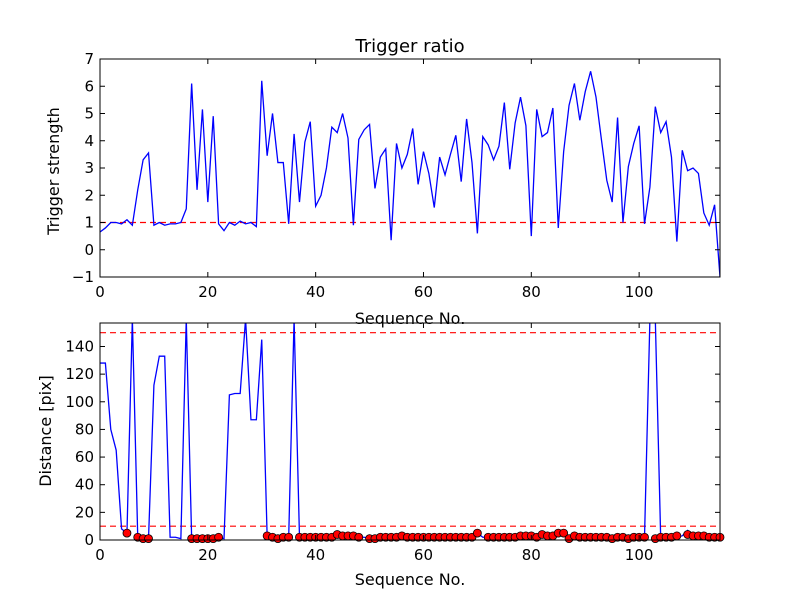 The height and width of the screenshot is (600, 800). I want to click on xtick-label-trigger: 20, so click(207, 292).